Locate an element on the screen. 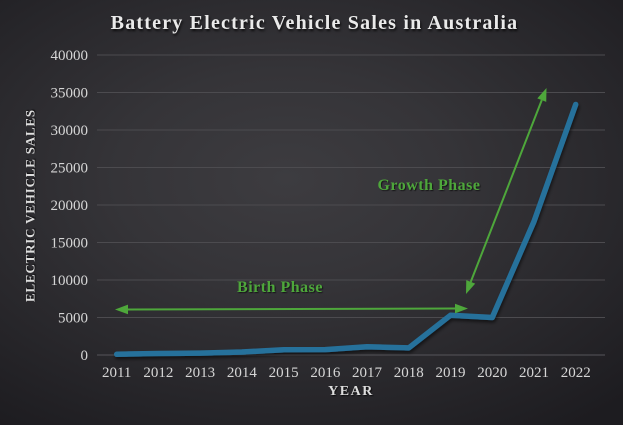  y-tick-label: 20000 is located at coordinates (70, 206).